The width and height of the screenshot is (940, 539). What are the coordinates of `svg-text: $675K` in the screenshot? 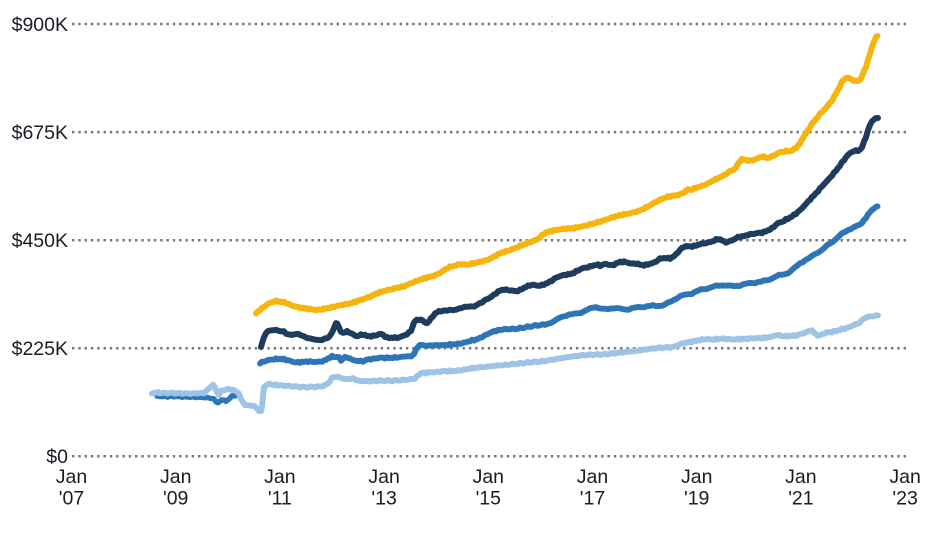 It's located at (40, 133).